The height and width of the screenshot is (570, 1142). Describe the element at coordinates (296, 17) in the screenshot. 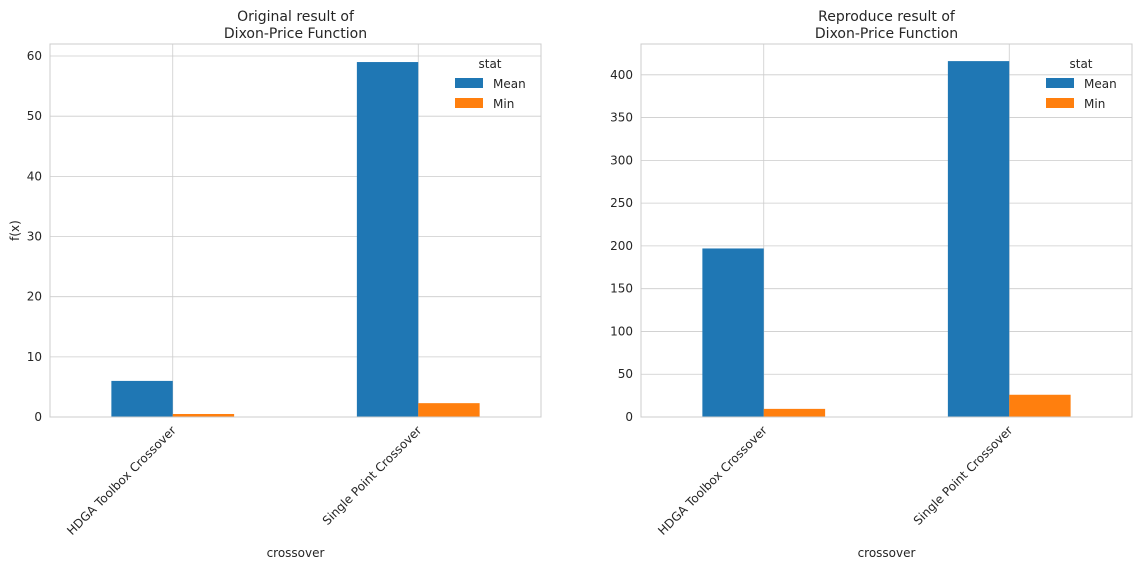

I see `chart-title-line-1: Original result of` at that location.